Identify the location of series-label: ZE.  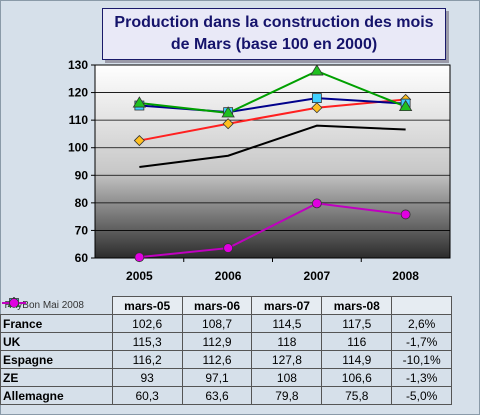
(11, 377).